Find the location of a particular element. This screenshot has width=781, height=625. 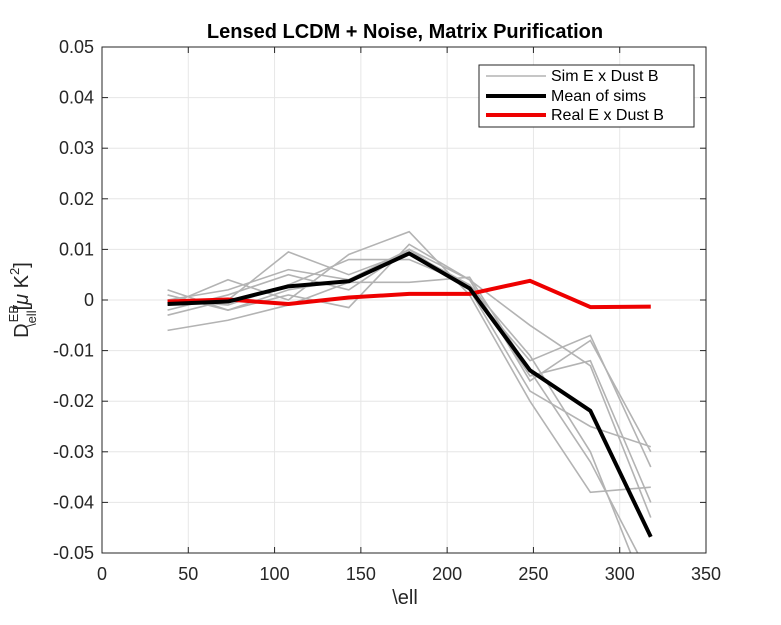

y-tick-label: -0.02 is located at coordinates (73, 401).